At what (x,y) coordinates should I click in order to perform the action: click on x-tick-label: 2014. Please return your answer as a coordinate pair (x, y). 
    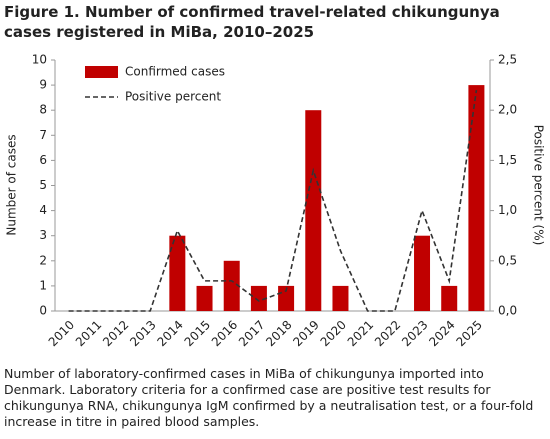
    Looking at the image, I should click on (169, 333).